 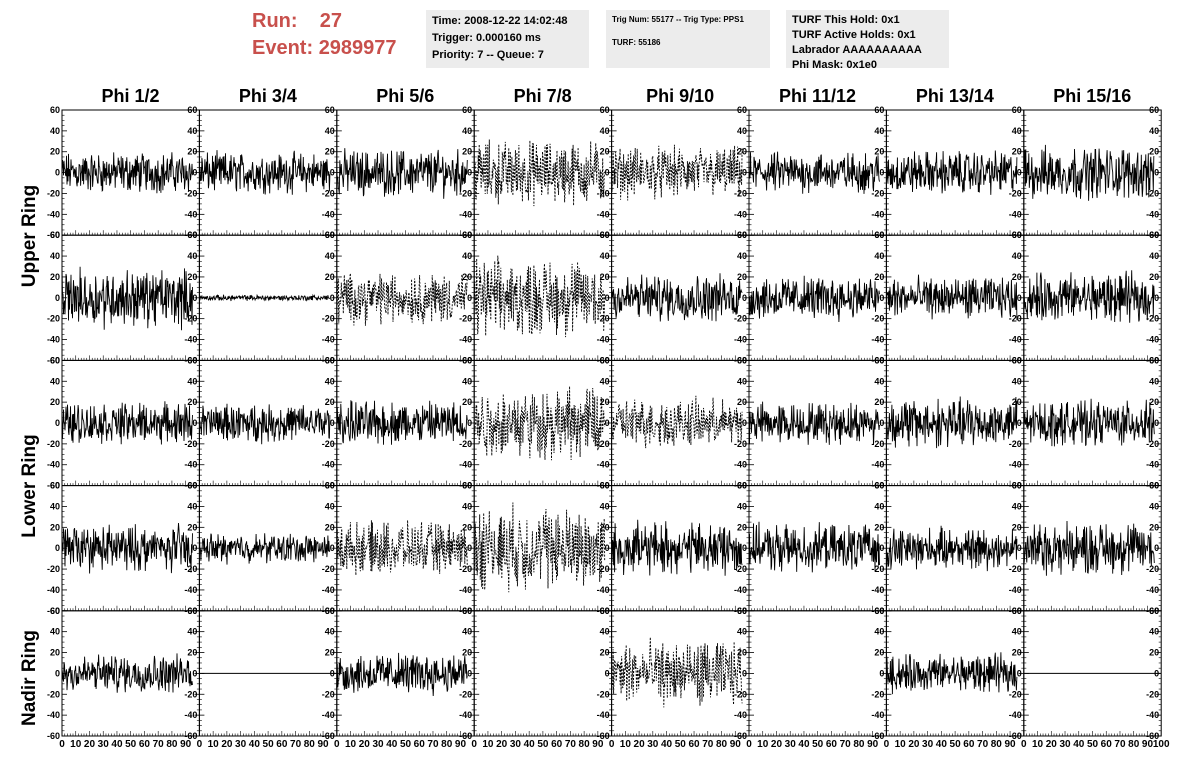 I want to click on x-tick-label: 90, so click(x=1148, y=744).